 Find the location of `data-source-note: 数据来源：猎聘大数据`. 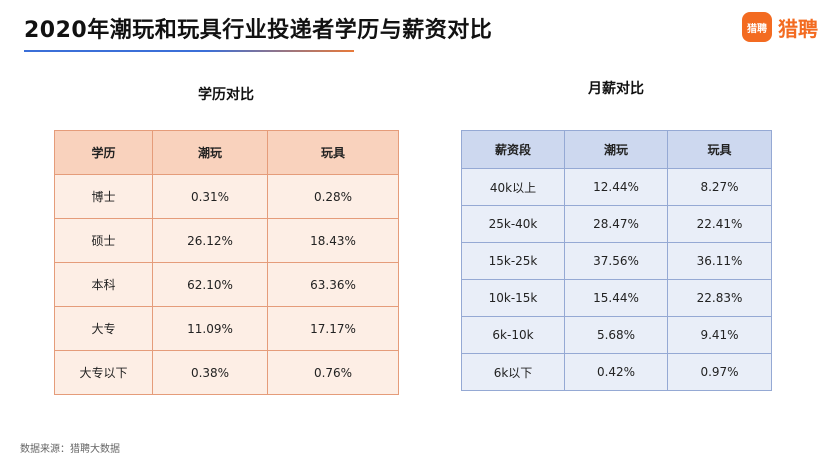

data-source-note: 数据来源：猎聘大数据 is located at coordinates (70, 449).